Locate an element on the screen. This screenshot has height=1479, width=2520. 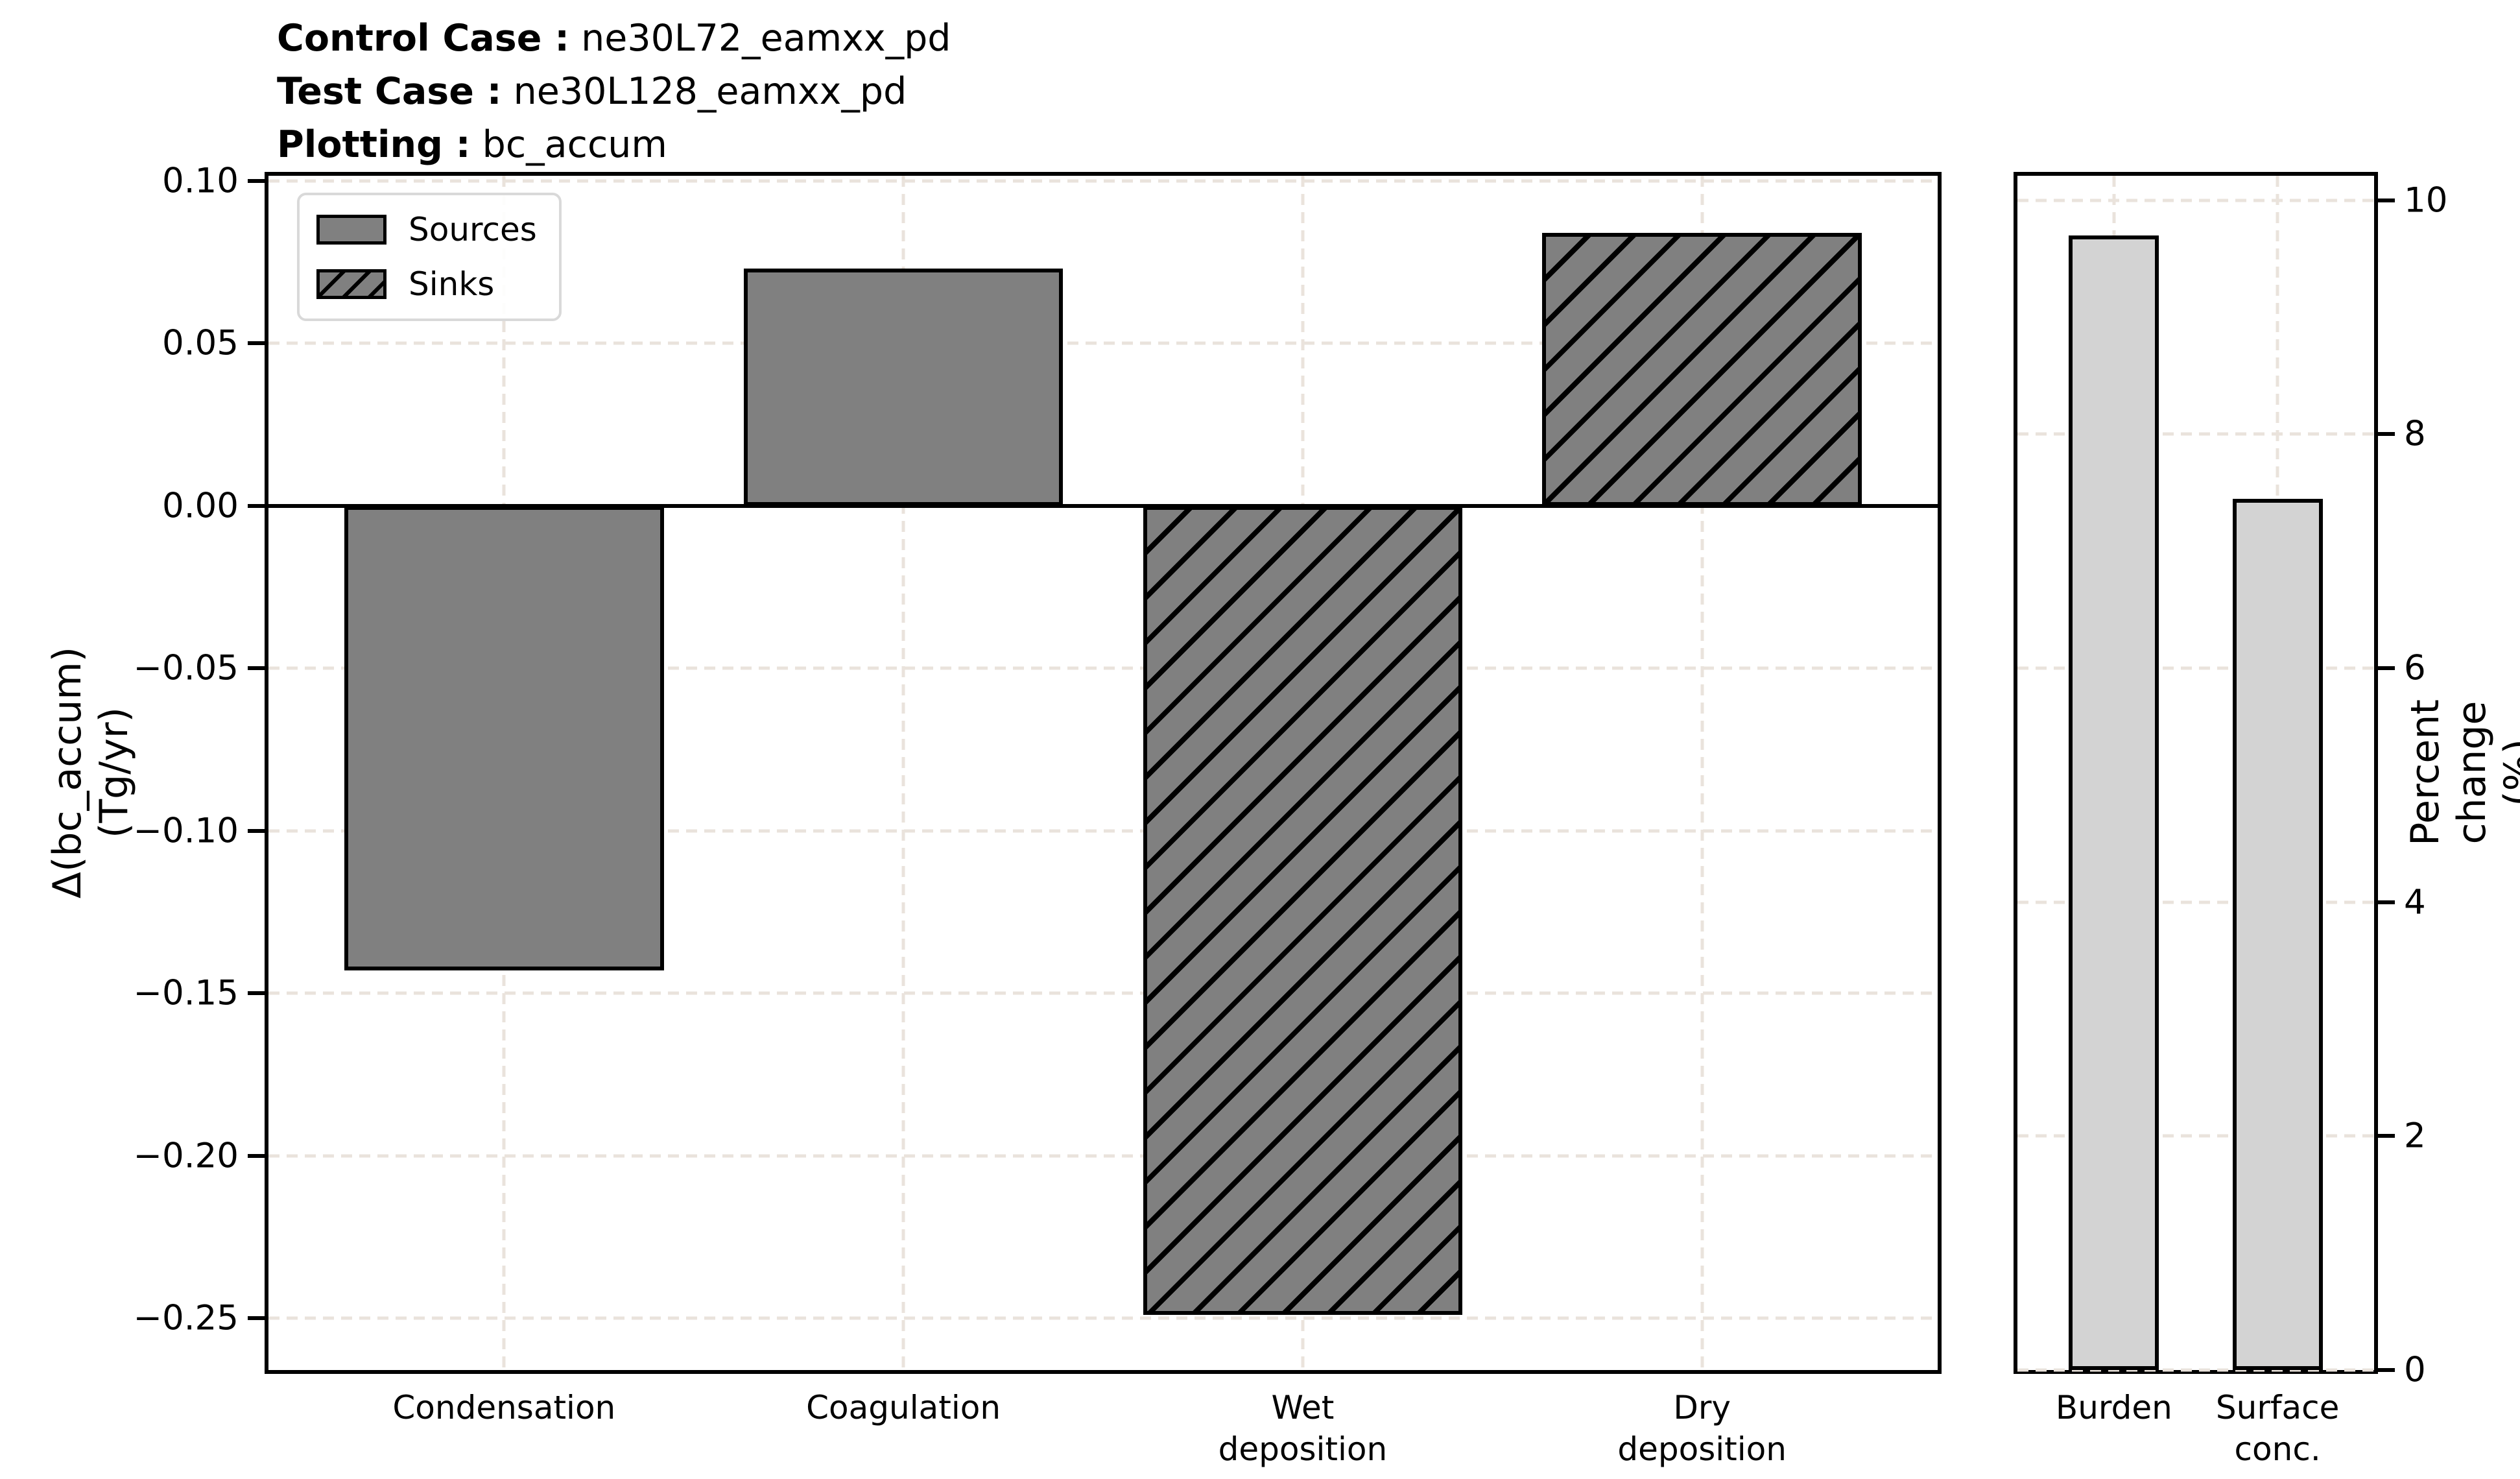
y-tick-label: 6 is located at coordinates (2415, 668).